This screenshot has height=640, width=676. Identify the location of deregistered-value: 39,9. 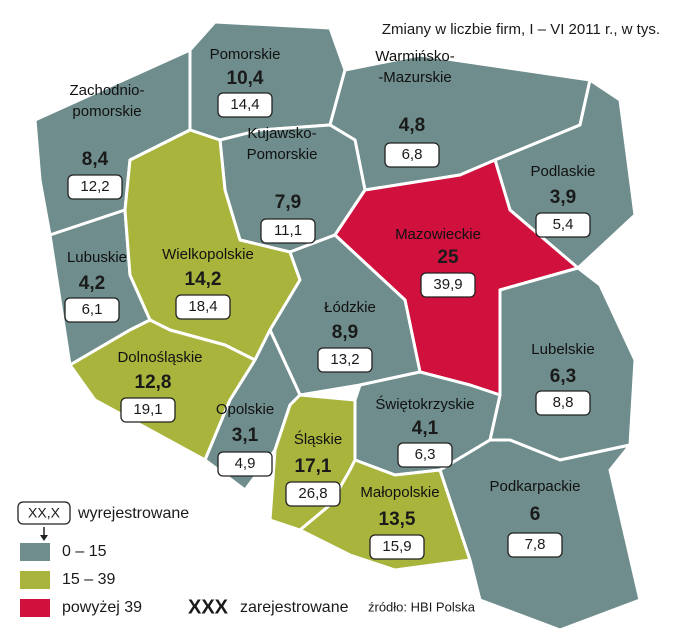
(447, 284).